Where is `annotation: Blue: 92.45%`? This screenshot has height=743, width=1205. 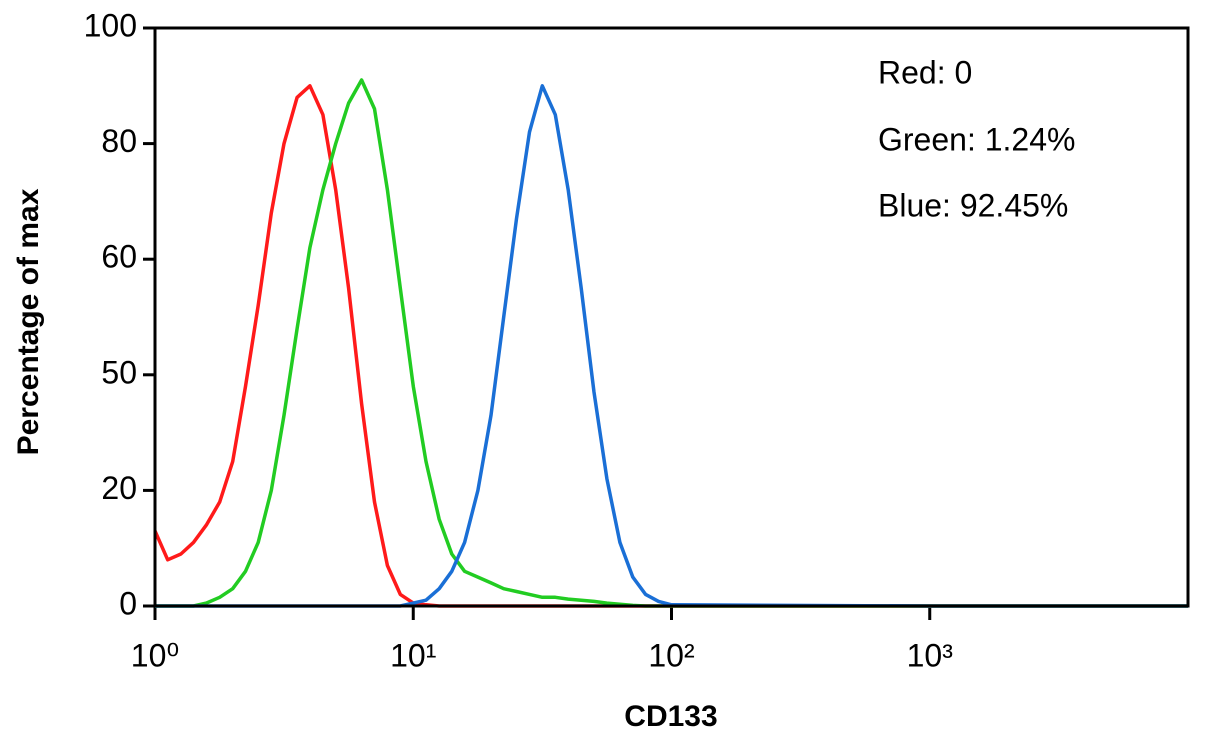 annotation: Blue: 92.45% is located at coordinates (973, 205).